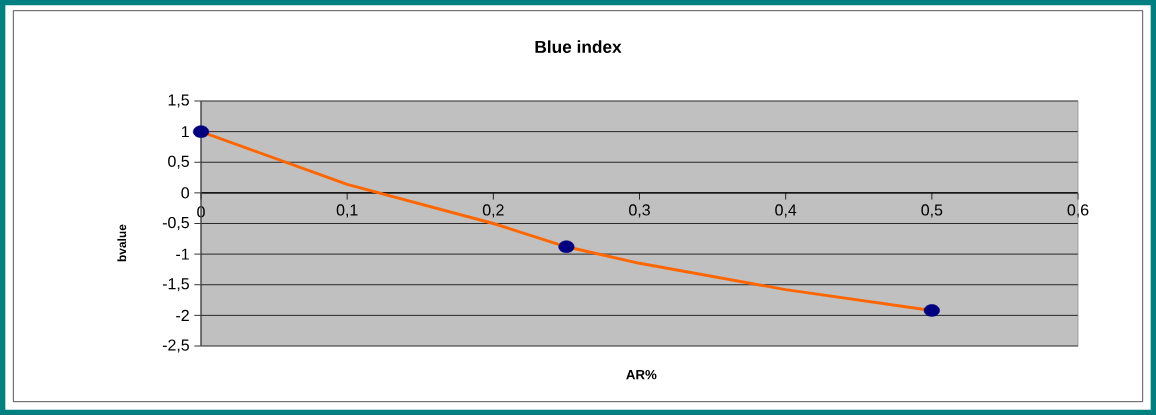 The height and width of the screenshot is (415, 1156). Describe the element at coordinates (1078, 211) in the screenshot. I see `x-tick-label: 0,6` at that location.